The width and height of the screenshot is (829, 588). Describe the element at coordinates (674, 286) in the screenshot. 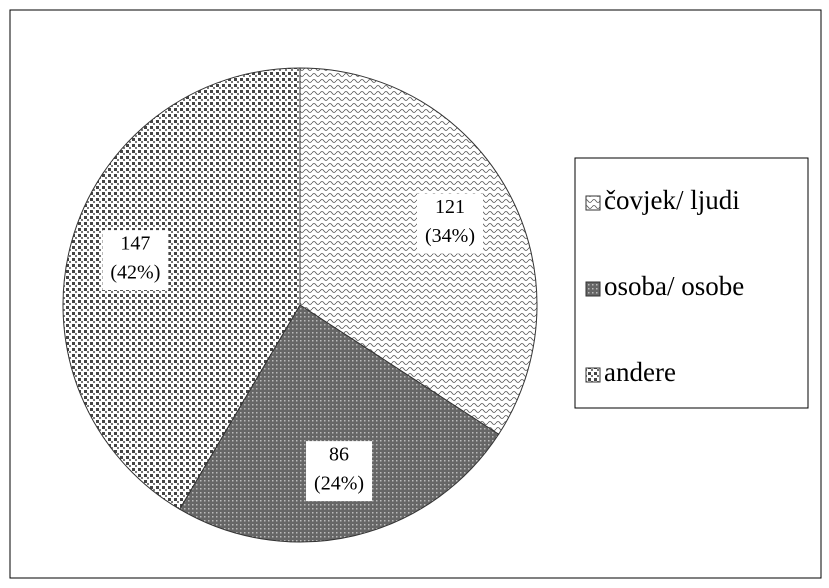

I see `legend-label: osoba/ osobe` at that location.